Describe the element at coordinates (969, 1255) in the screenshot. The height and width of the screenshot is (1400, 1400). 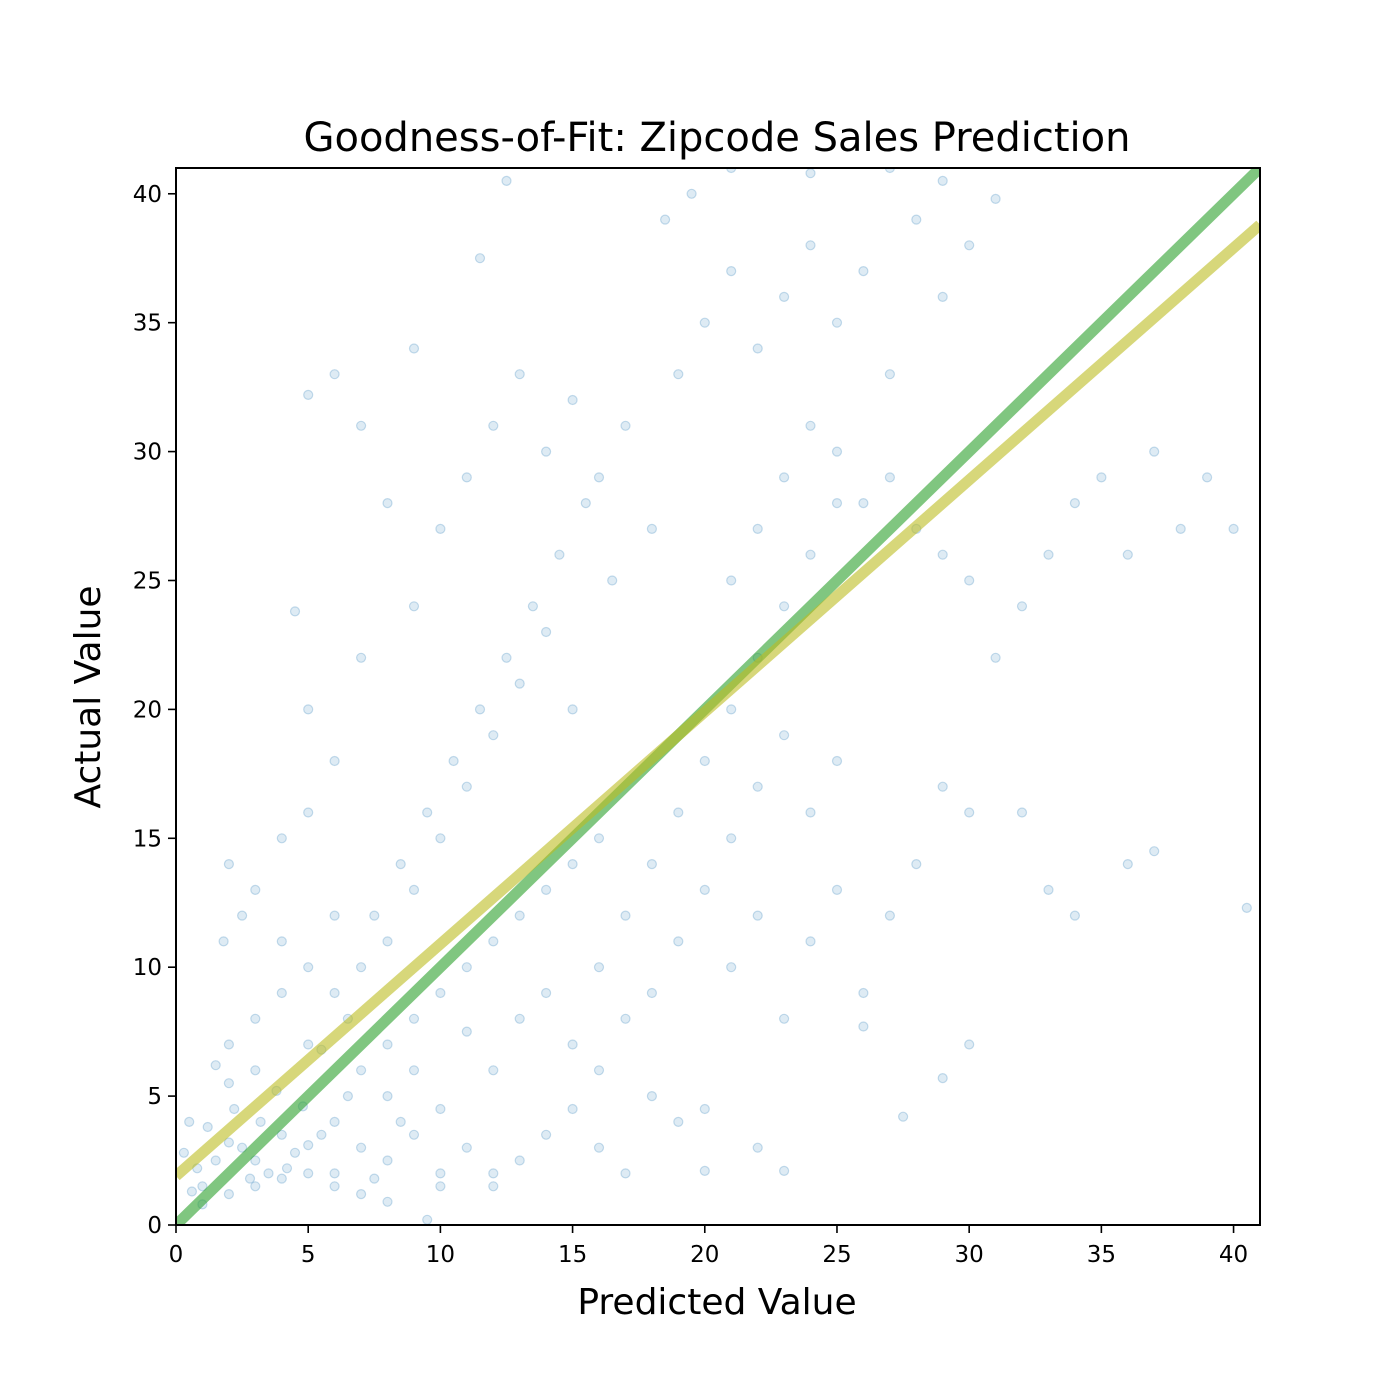
I see `x-tick-label: 30` at that location.